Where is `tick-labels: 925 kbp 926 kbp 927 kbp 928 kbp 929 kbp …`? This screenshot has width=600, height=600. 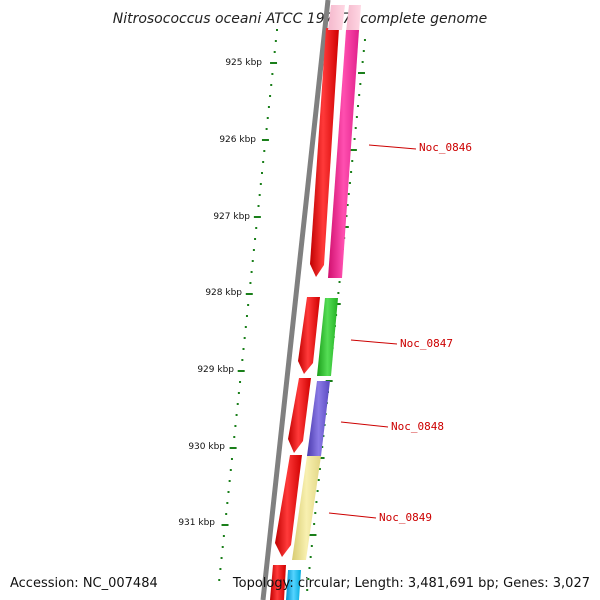
tick-labels: 925 kbp 926 kbp 927 kbp 928 kbp 929 kbp … is located at coordinates (220, 293).